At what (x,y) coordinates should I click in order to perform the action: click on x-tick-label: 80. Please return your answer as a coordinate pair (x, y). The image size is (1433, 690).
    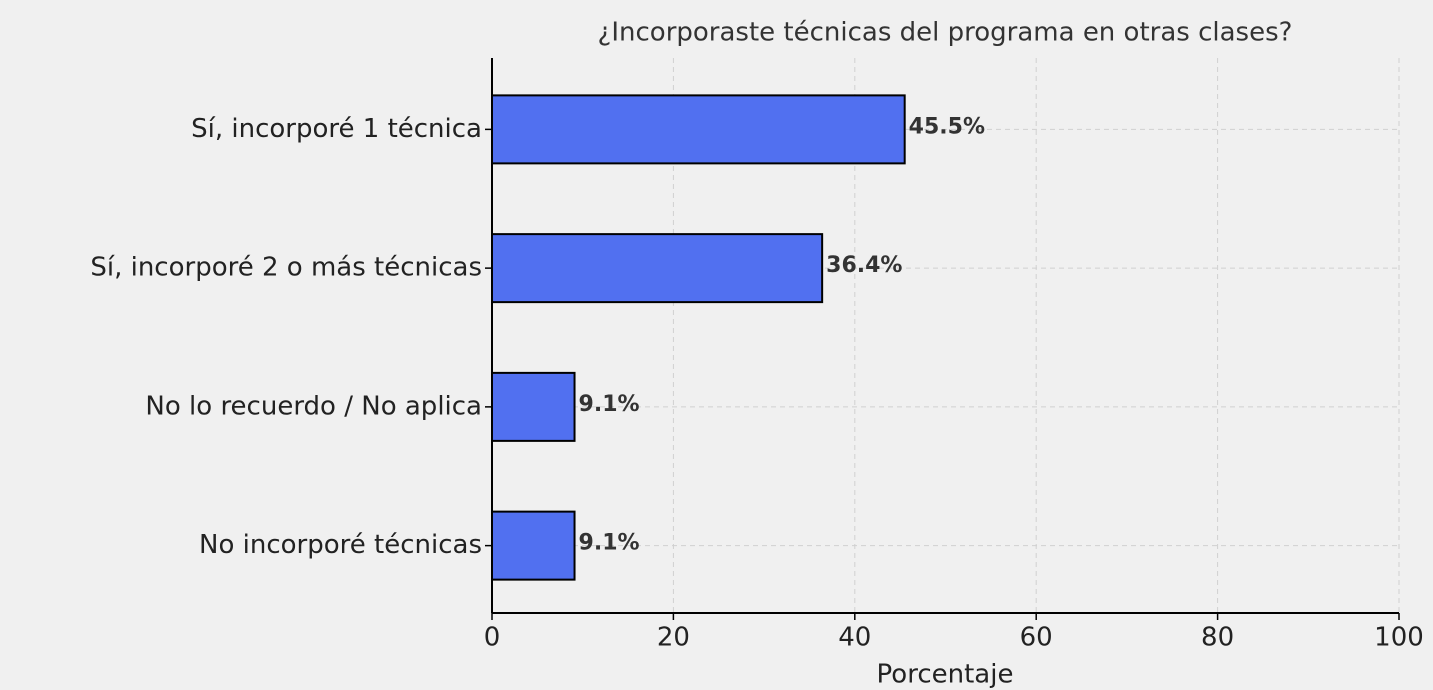
    Looking at the image, I should click on (1217, 638).